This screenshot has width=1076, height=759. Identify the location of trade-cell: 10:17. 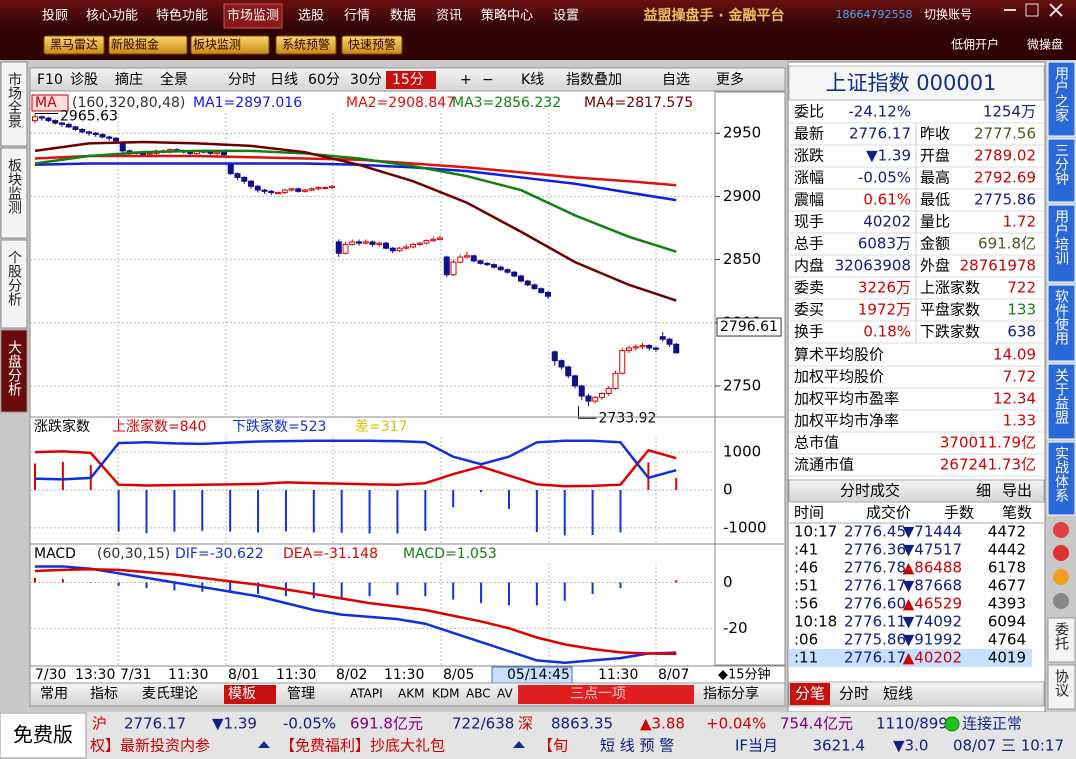
(815, 532).